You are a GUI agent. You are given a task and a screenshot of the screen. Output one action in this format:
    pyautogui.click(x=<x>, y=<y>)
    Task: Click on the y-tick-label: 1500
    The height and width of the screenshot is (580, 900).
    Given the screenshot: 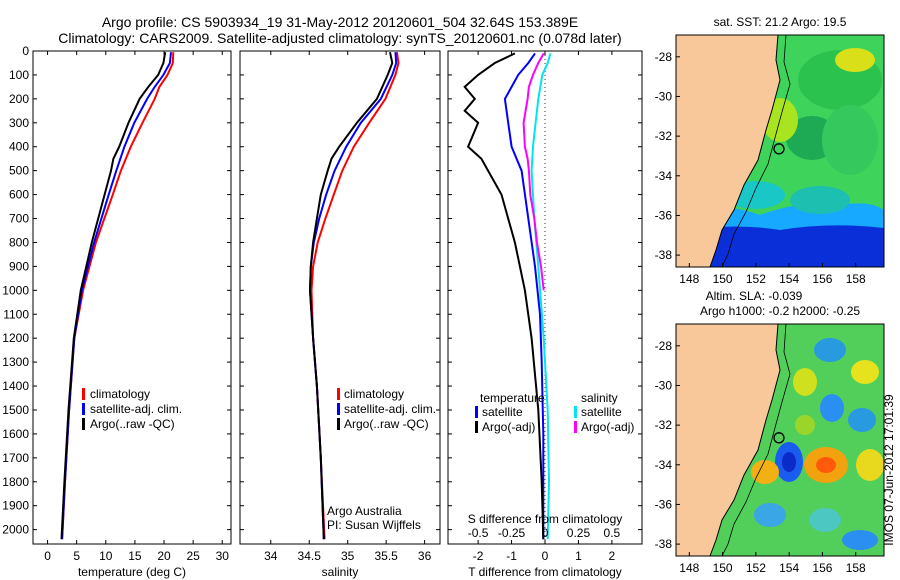 What is the action you would take?
    pyautogui.click(x=15, y=410)
    